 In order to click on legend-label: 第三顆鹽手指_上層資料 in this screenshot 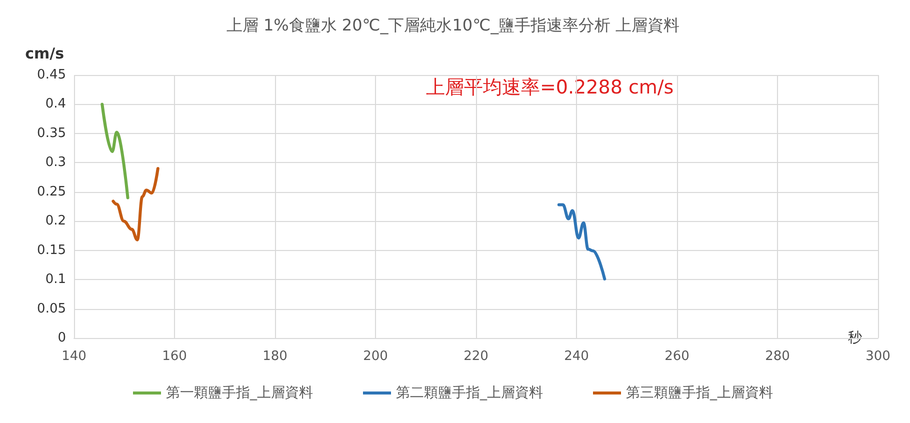, I will do `click(699, 393)`.